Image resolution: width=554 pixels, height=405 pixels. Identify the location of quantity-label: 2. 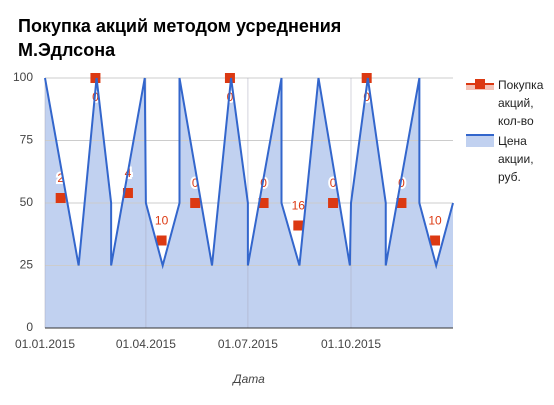
(60, 178).